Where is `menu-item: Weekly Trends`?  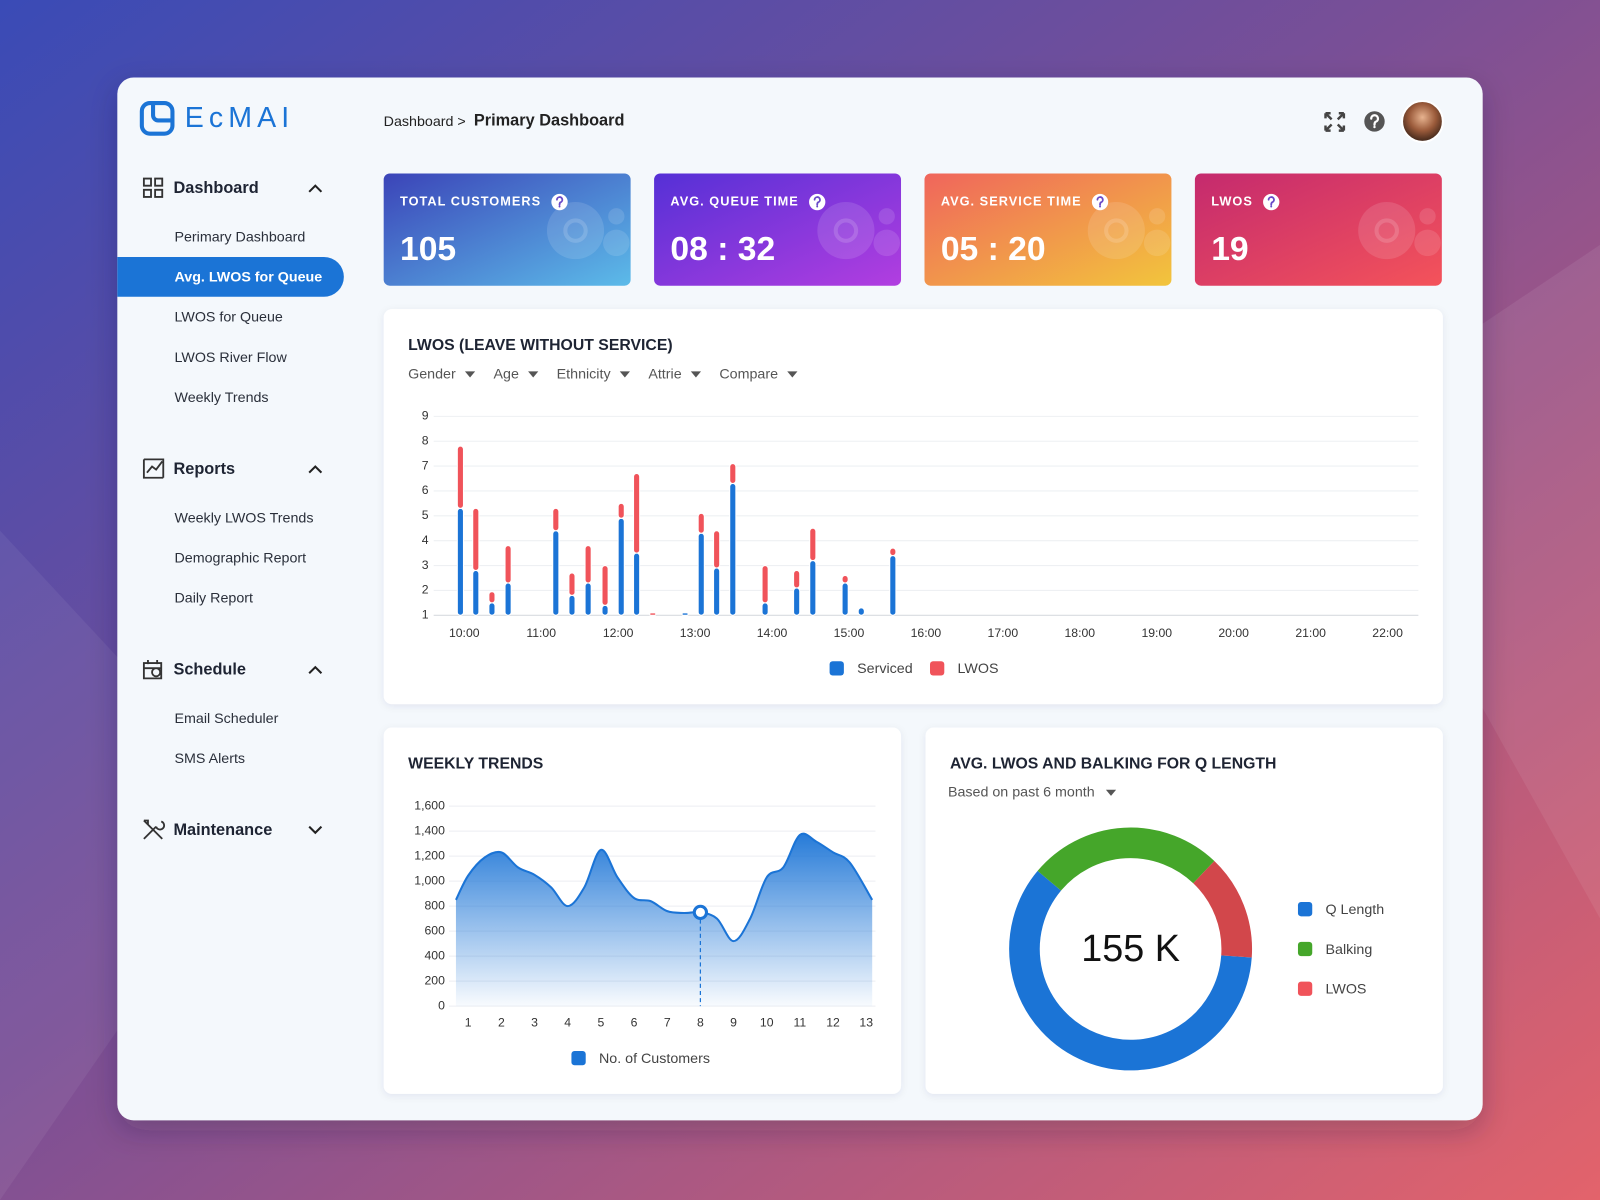
menu-item: Weekly Trends is located at coordinates (221, 398).